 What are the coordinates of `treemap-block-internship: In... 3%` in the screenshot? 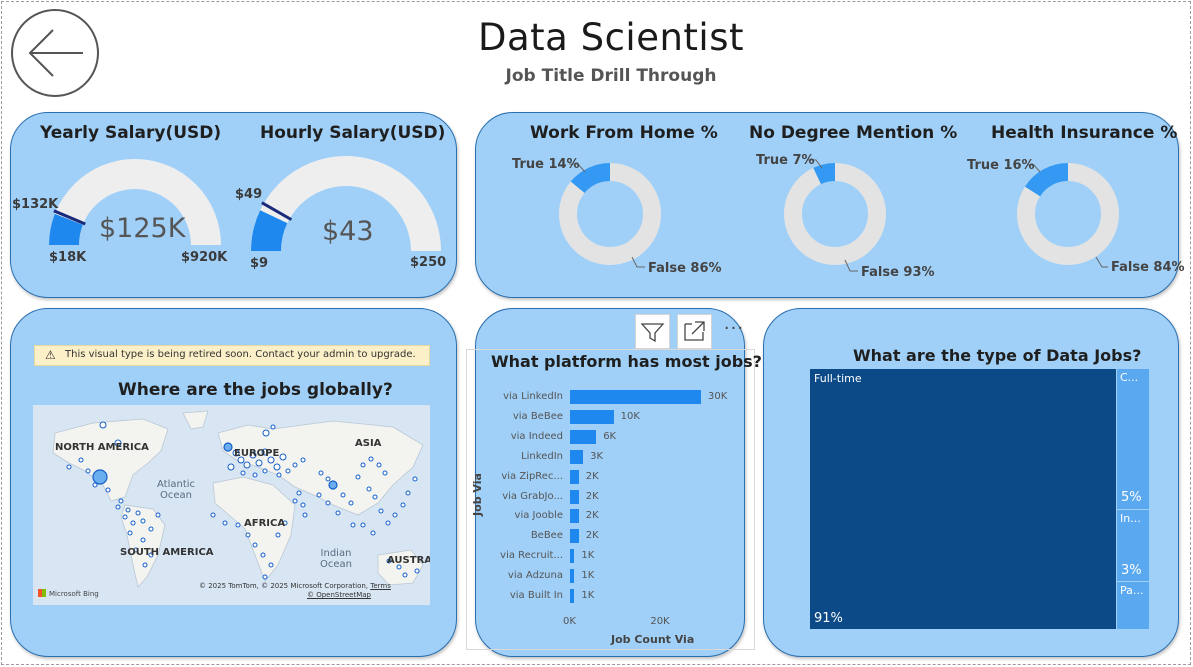 It's located at (1133, 545).